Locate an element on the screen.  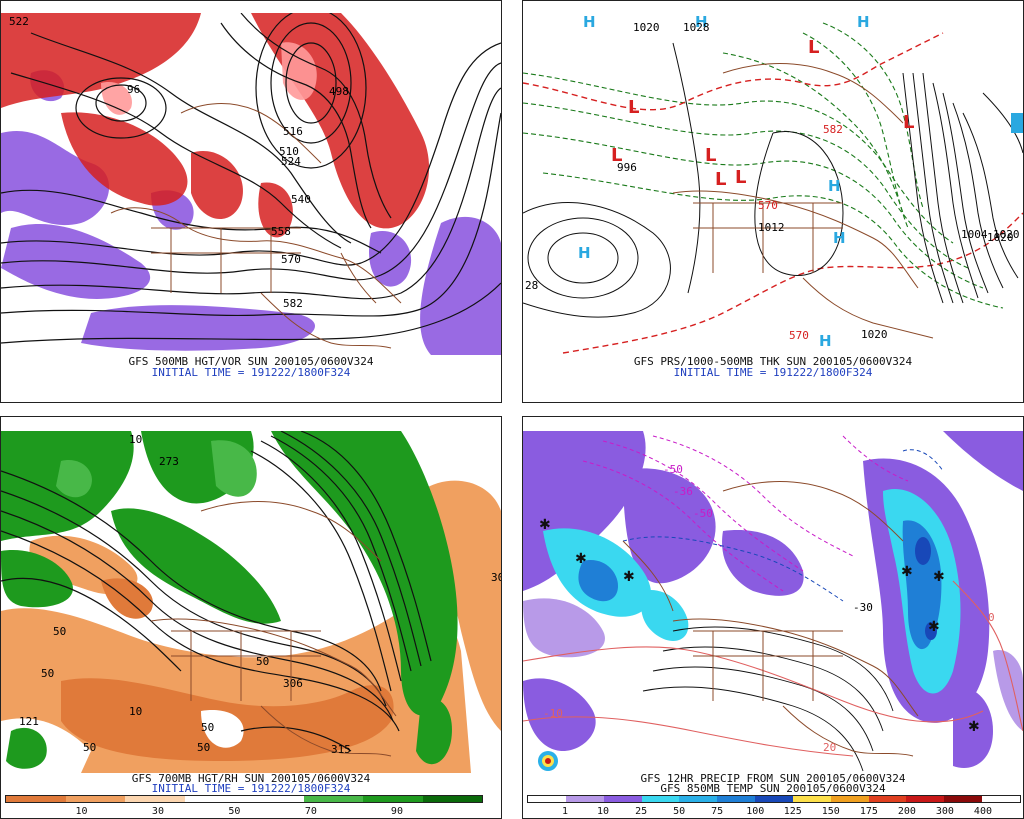
contour-label: 558 is located at coordinates (281, 231).